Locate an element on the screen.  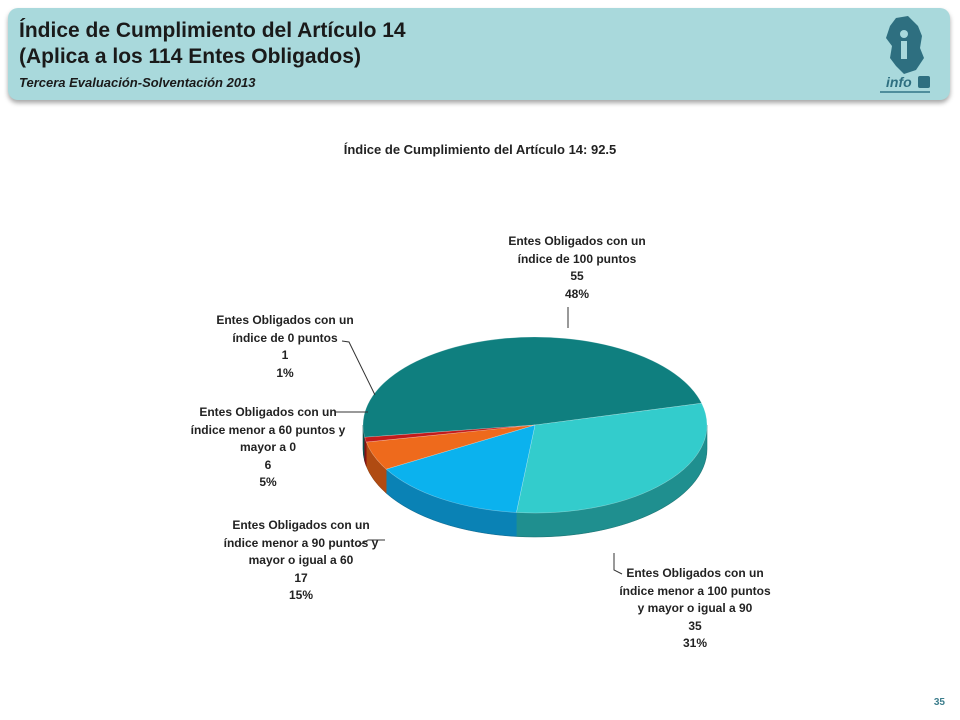
page-title-line2: (Aplica a los 114 Entes Obligados) is located at coordinates (190, 56).